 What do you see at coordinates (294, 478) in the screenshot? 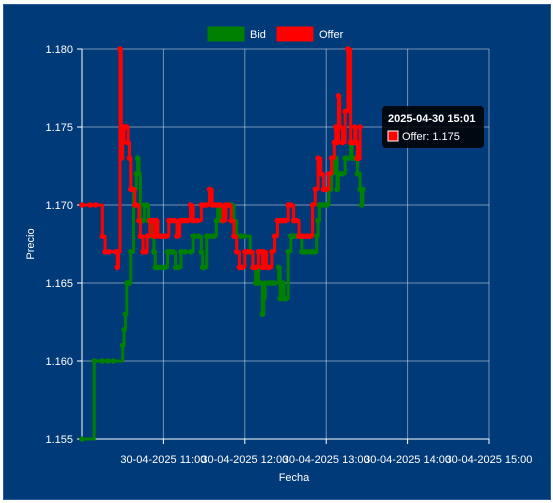
I see `x-axis-title: Fecha` at bounding box center [294, 478].